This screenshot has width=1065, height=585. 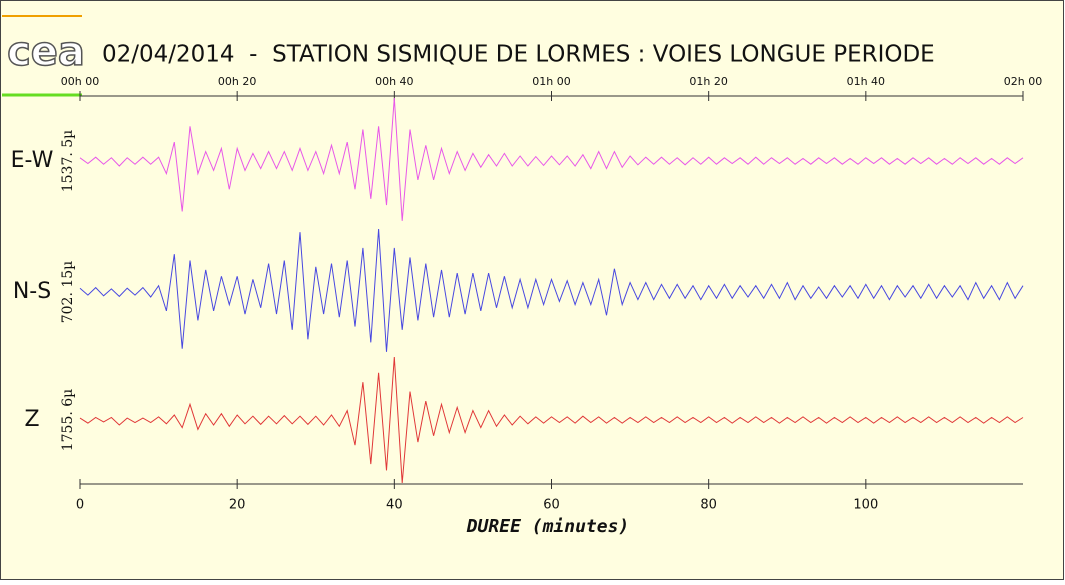 I want to click on scale-label: 1755. 6µ, so click(x=68, y=420).